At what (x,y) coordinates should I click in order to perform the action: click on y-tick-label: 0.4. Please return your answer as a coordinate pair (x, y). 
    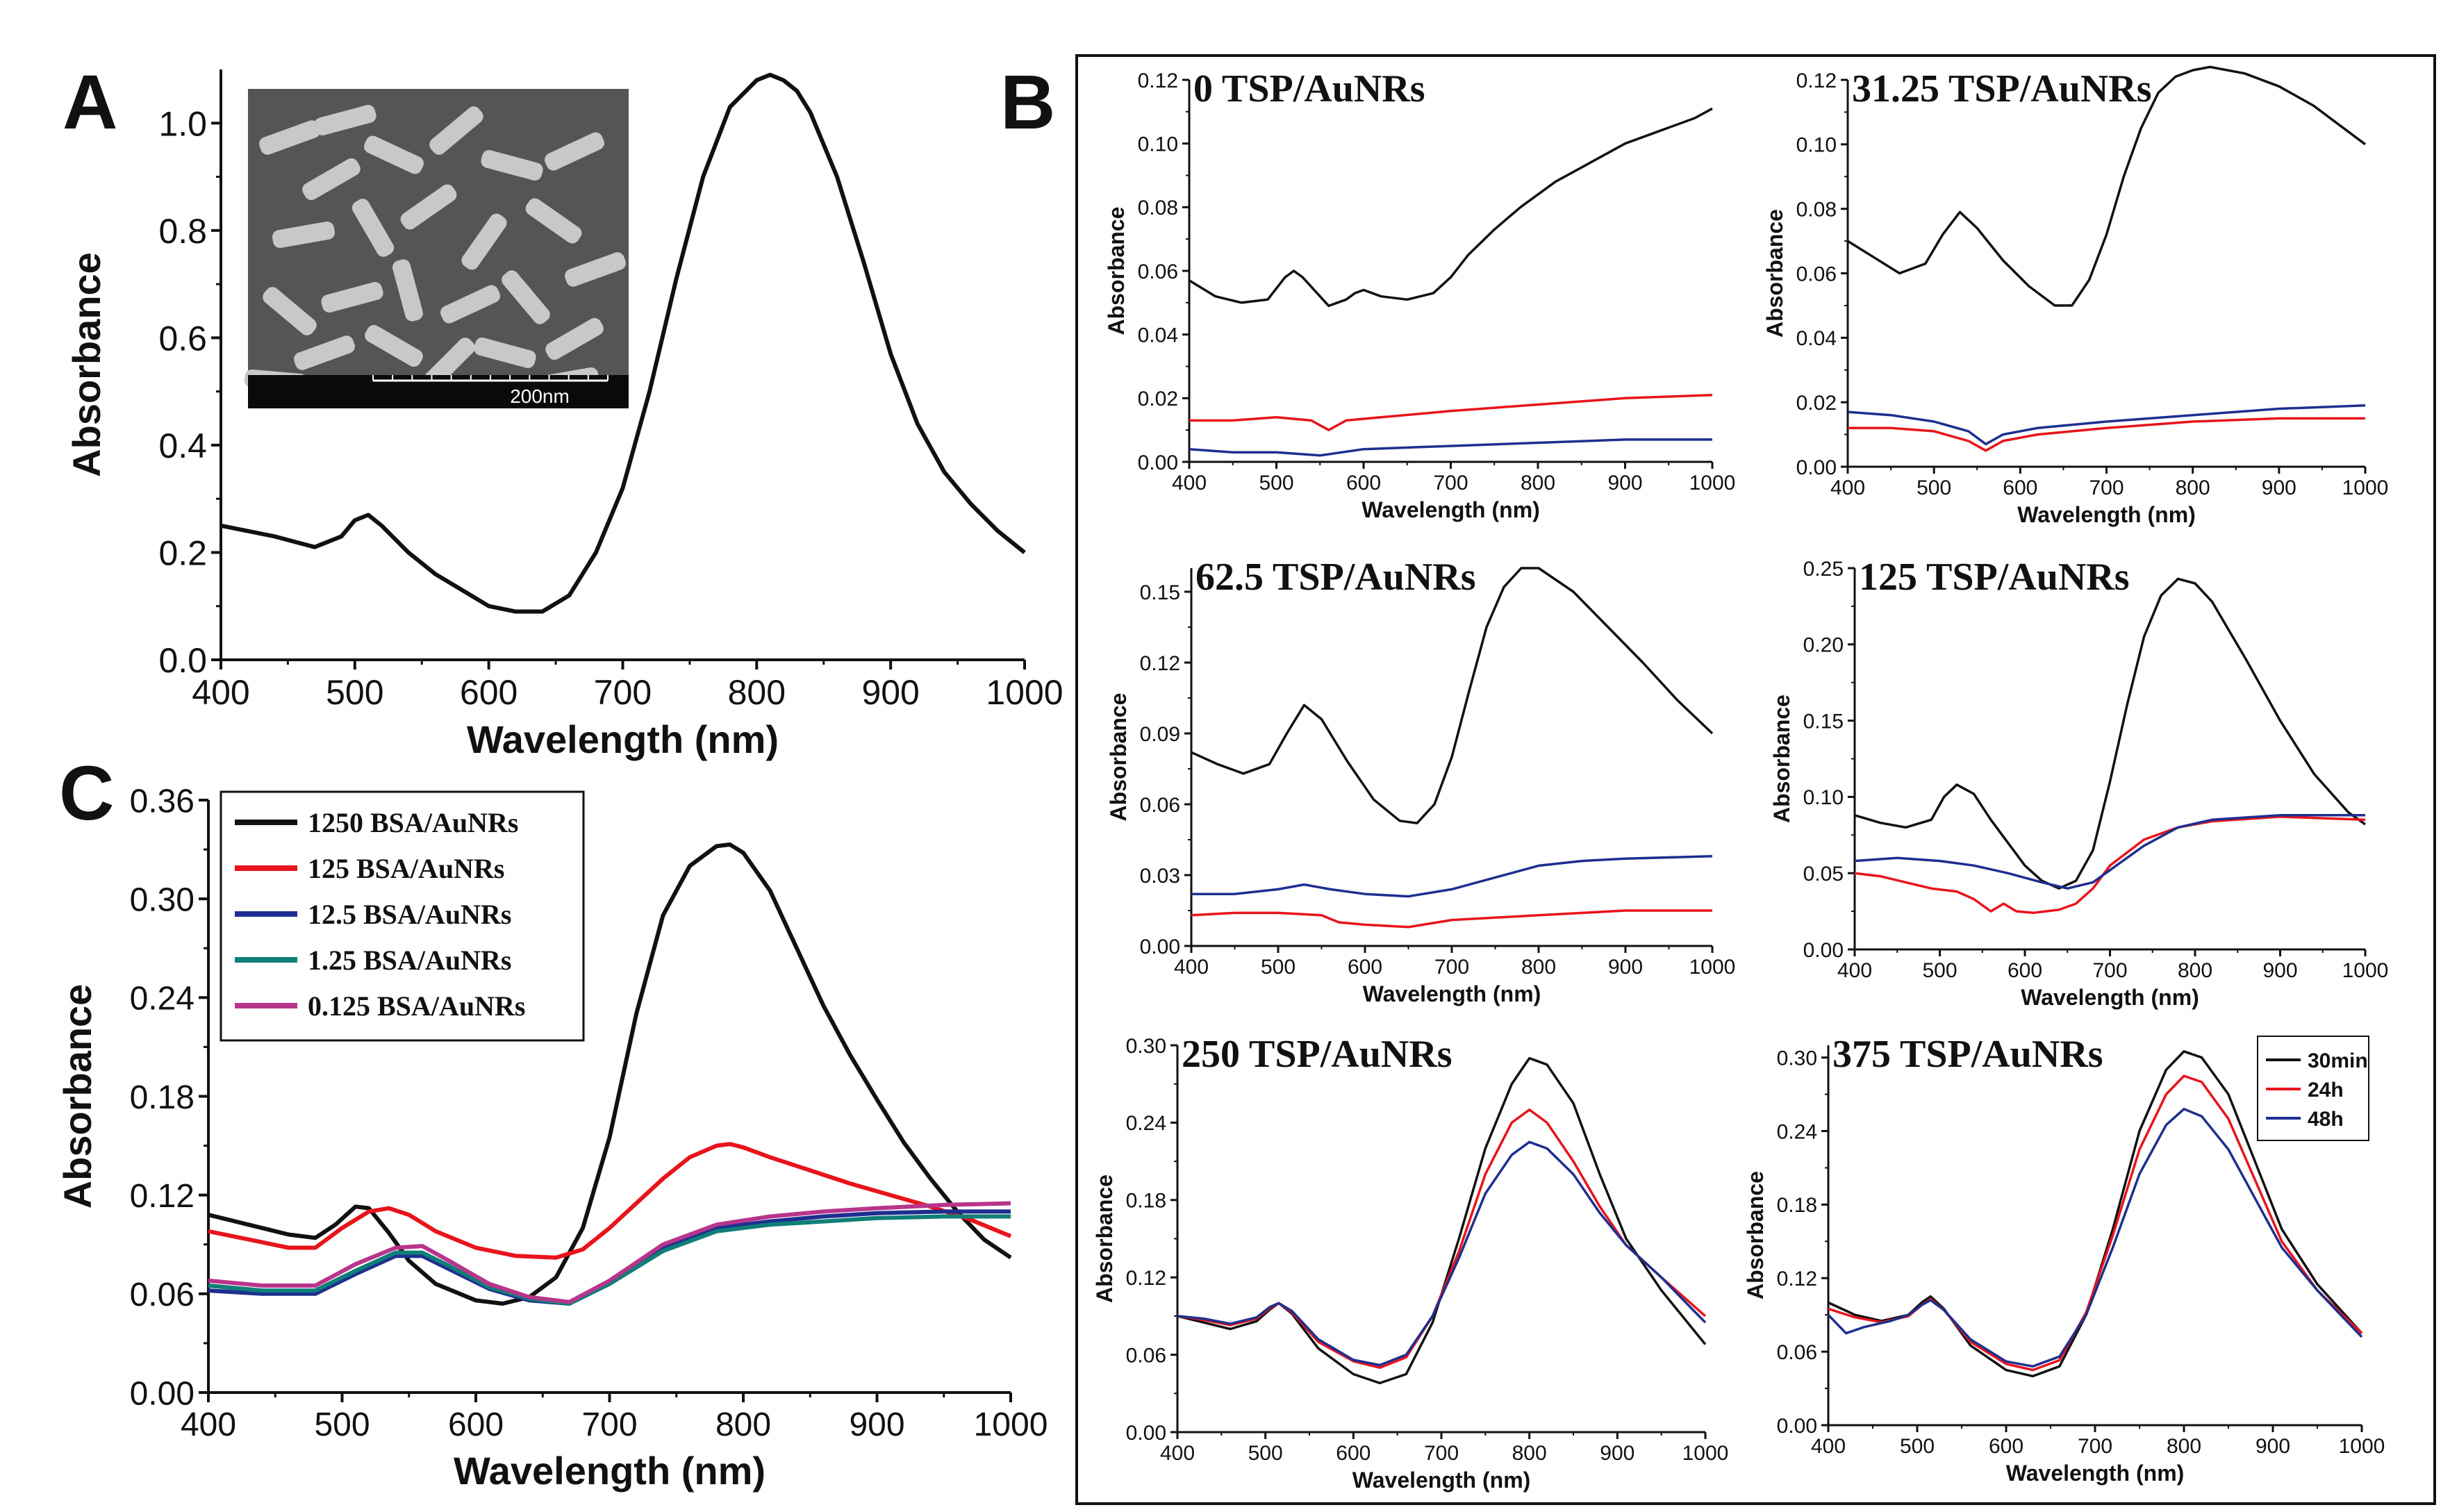
    Looking at the image, I should click on (182, 446).